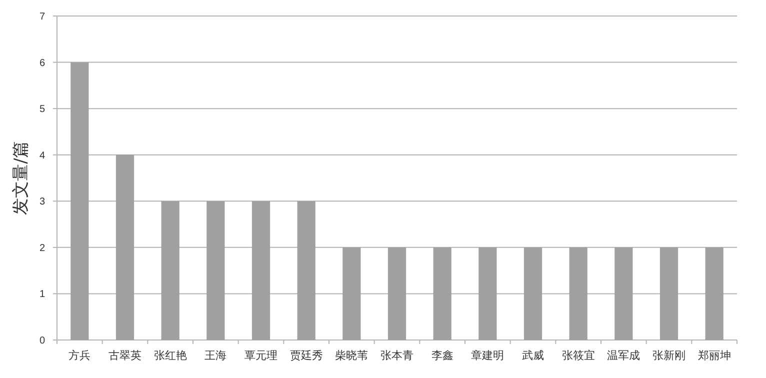 The width and height of the screenshot is (766, 378). Describe the element at coordinates (125, 355) in the screenshot. I see `x-tick-label: 古翠英` at that location.